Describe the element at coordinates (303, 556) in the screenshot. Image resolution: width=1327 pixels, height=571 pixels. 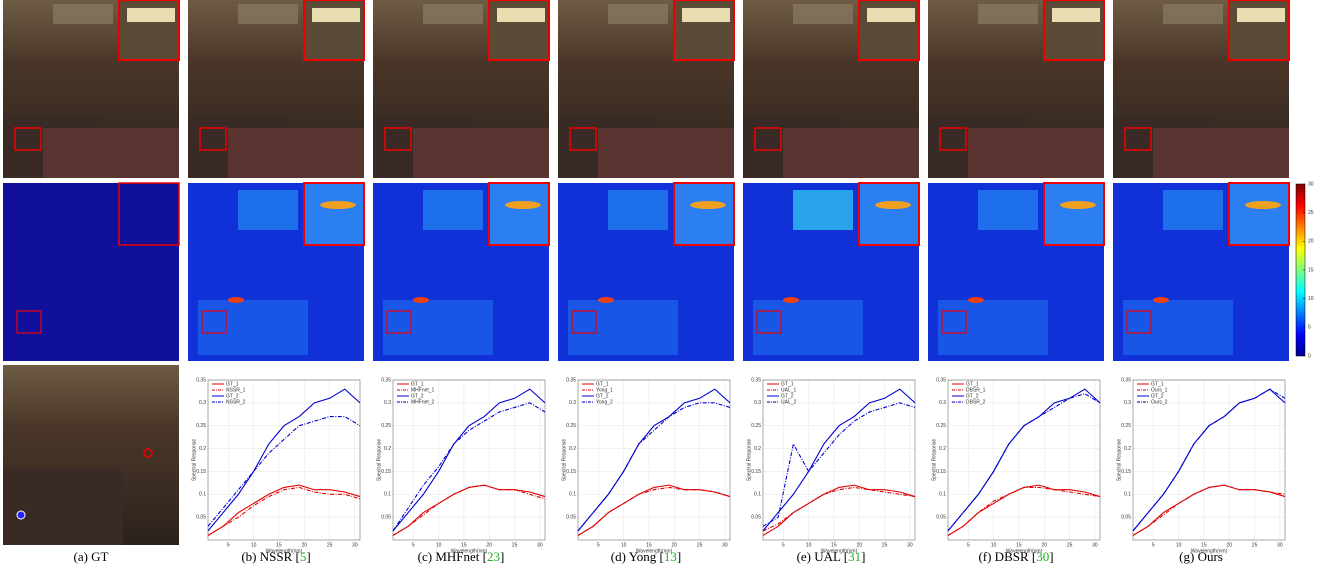
I see `caption-ref: 5` at that location.